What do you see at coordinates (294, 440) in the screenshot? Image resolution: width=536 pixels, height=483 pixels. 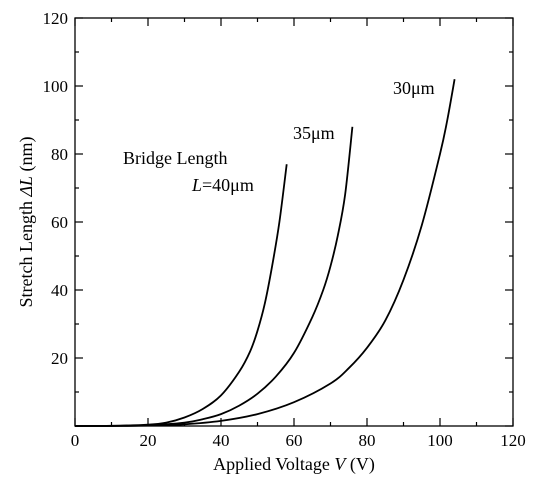 I see `x-tick-label: 60` at bounding box center [294, 440].